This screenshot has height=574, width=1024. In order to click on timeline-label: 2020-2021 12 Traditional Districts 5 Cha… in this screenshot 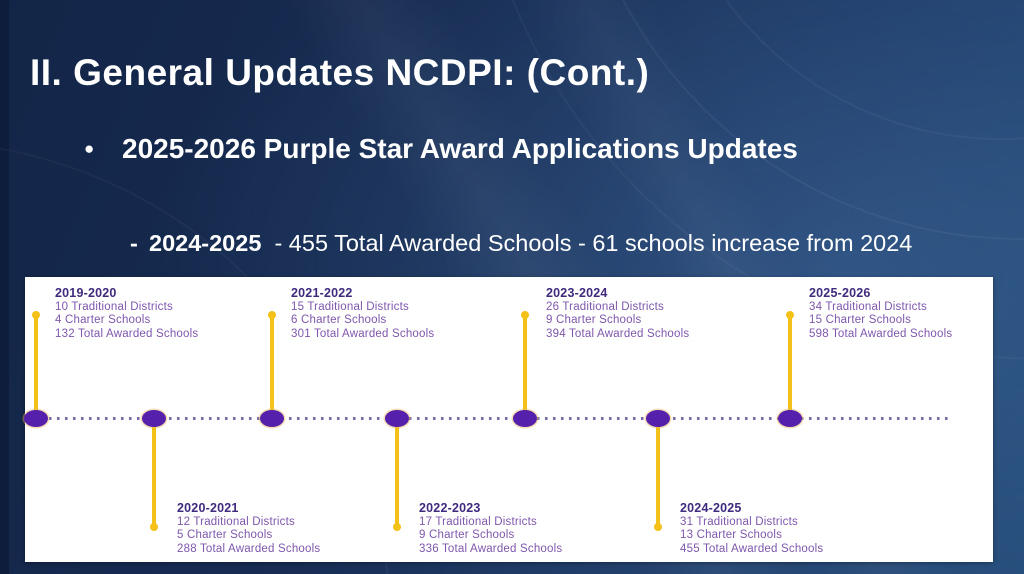, I will do `click(248, 528)`.